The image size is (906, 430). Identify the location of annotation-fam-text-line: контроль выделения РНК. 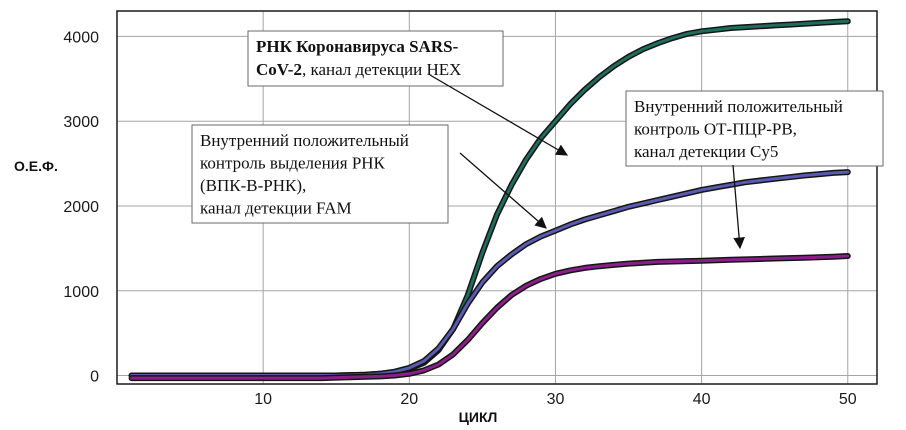
(293, 163).